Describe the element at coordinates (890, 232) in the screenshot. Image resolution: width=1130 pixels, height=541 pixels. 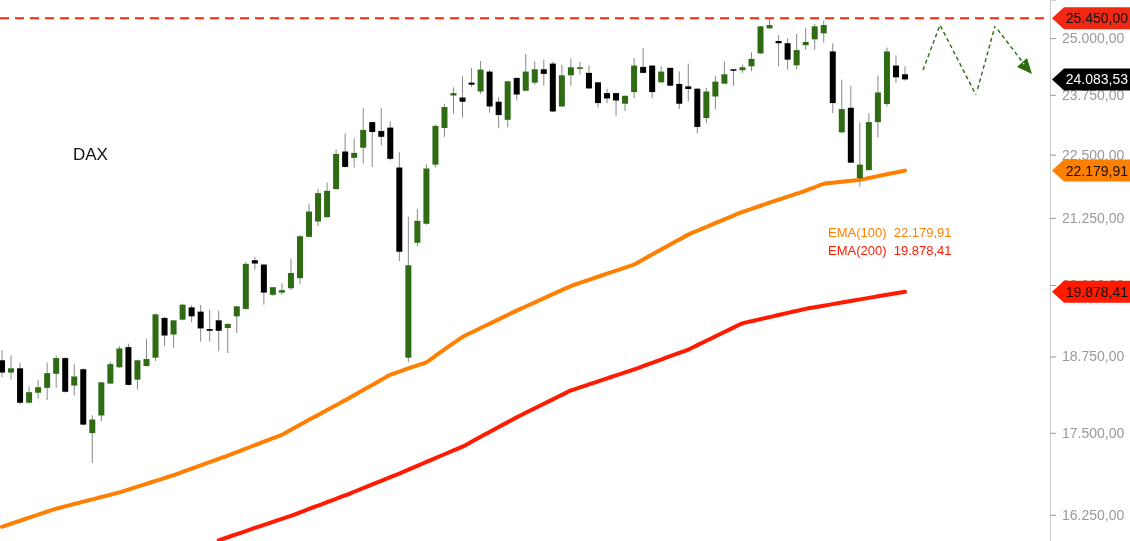
I see `text: EMA(100) 22.179,91` at that location.